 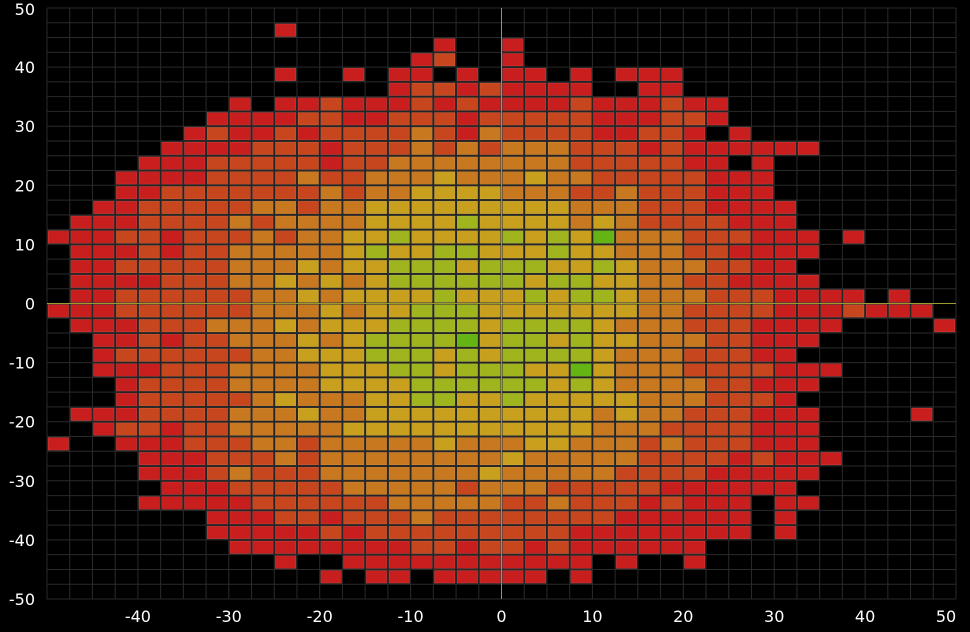 What do you see at coordinates (501, 616) in the screenshot?
I see `x-tick-label: 0` at bounding box center [501, 616].